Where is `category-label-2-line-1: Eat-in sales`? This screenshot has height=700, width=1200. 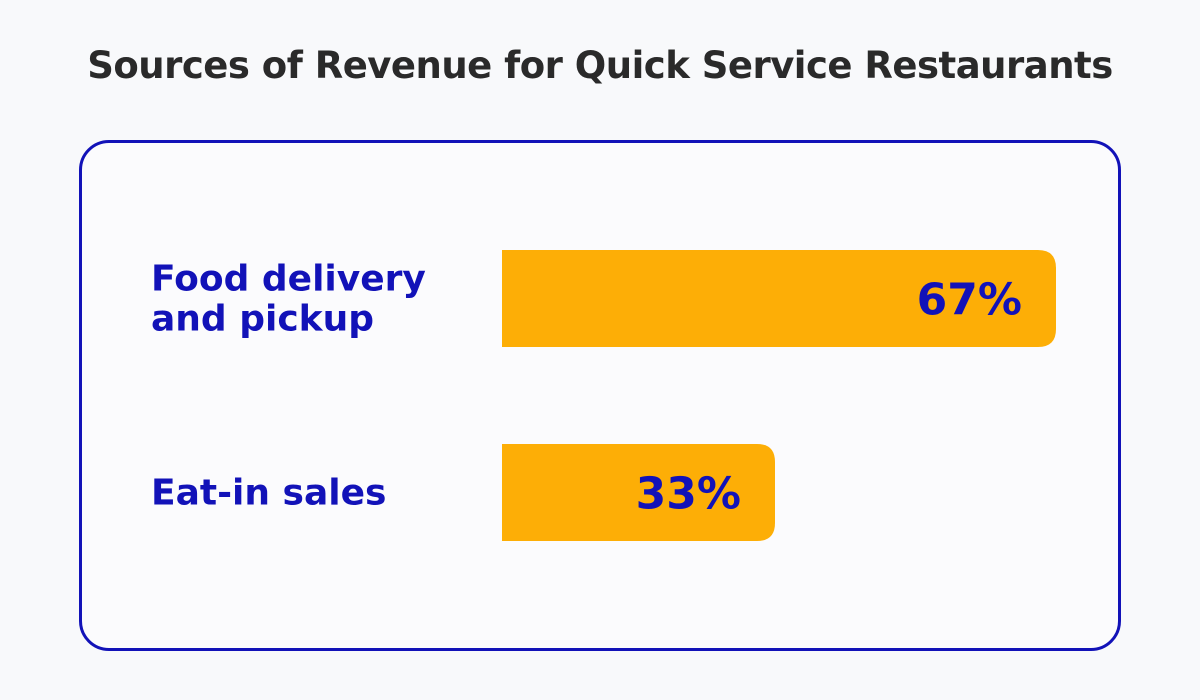
category-label-2-line-1: Eat-in sales is located at coordinates (268, 493).